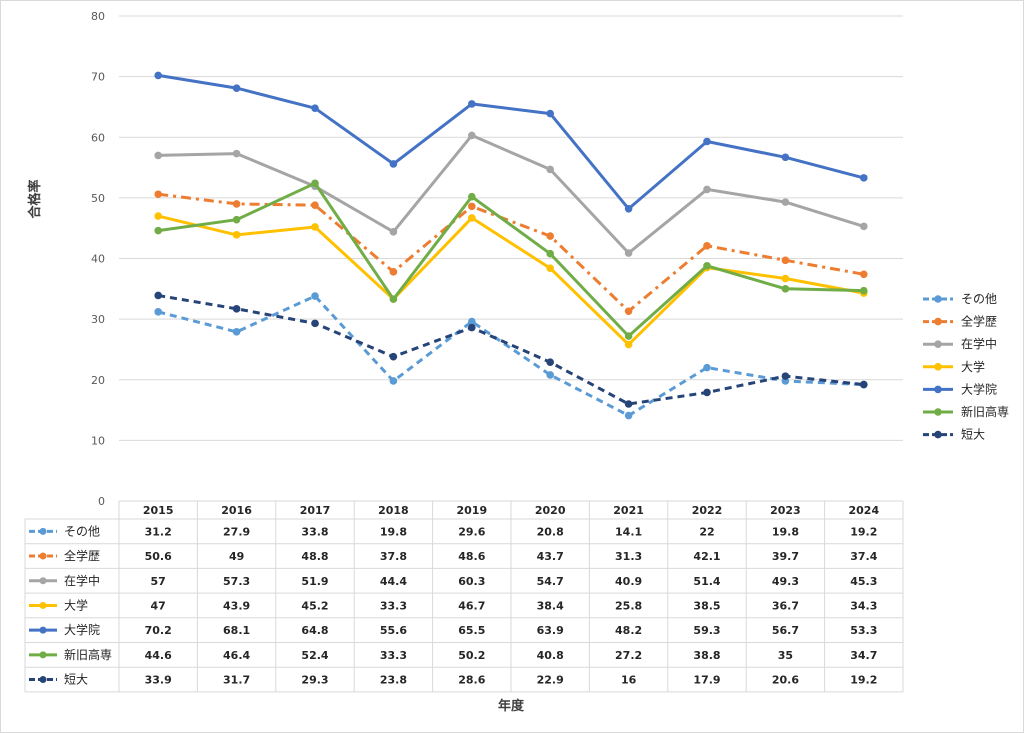 Image resolution: width=1024 pixels, height=733 pixels. Describe the element at coordinates (82, 555) in the screenshot. I see `table-row-label: 全学歴` at that location.